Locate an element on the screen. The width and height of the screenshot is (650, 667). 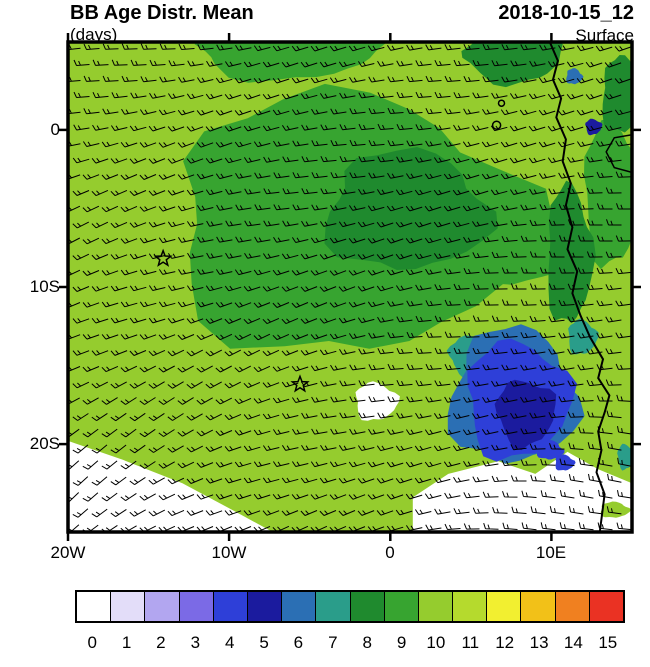
coastline is located at coordinates (579, 287).